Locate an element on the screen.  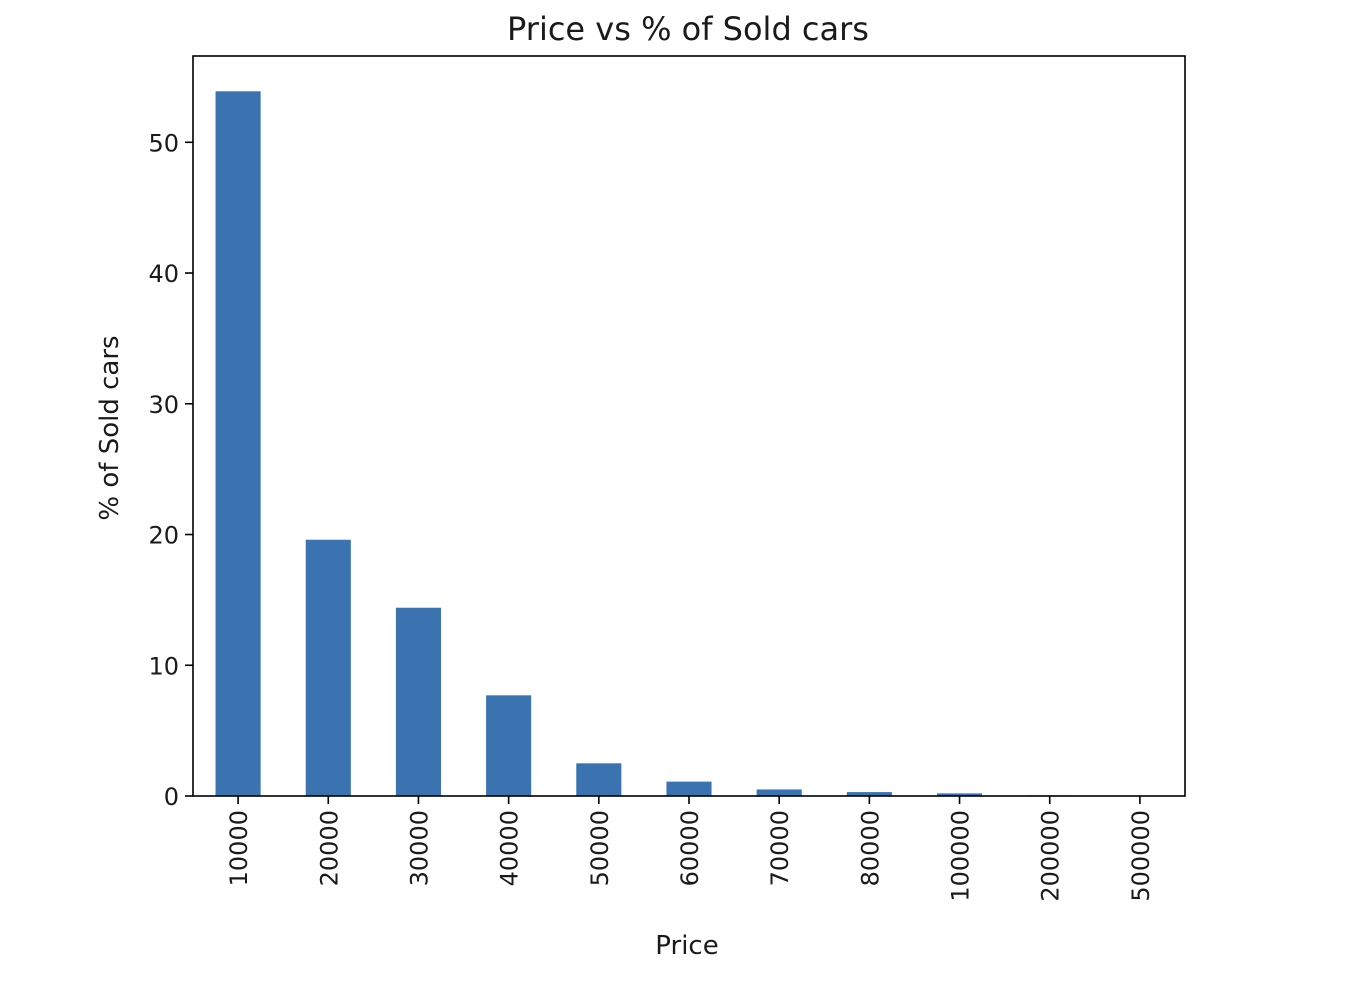
y-tick-label: 30 is located at coordinates (163, 405).